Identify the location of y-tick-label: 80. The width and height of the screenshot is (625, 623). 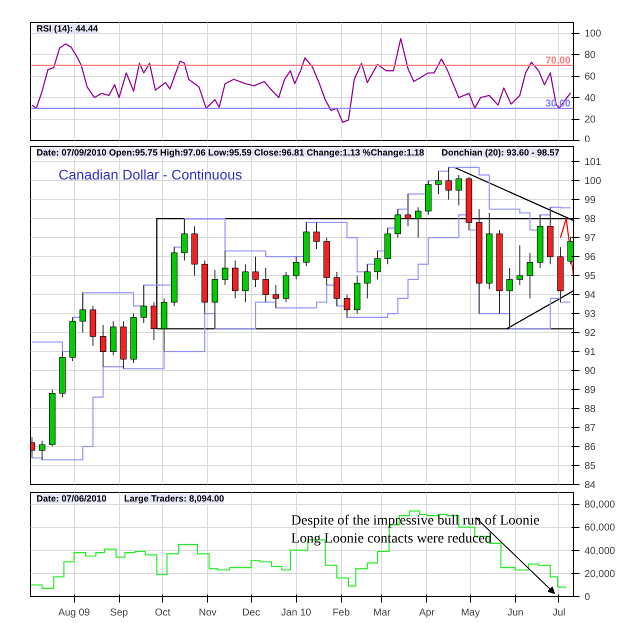
(590, 56).